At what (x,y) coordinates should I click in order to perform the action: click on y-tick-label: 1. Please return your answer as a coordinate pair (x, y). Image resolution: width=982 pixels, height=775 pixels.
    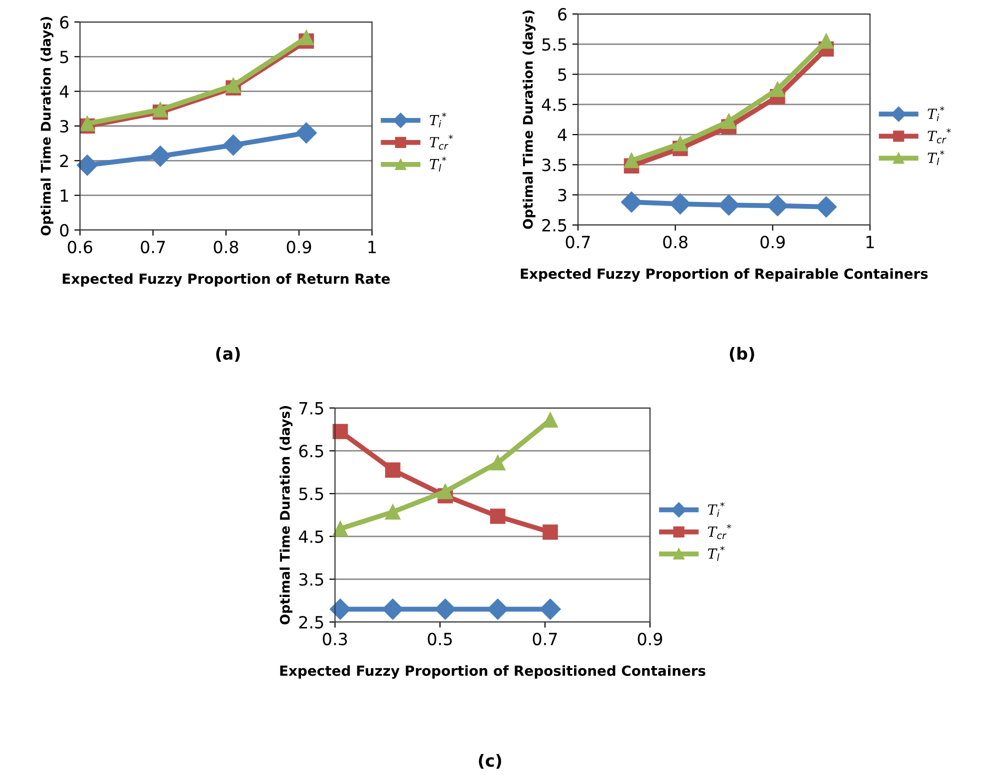
    Looking at the image, I should click on (64, 196).